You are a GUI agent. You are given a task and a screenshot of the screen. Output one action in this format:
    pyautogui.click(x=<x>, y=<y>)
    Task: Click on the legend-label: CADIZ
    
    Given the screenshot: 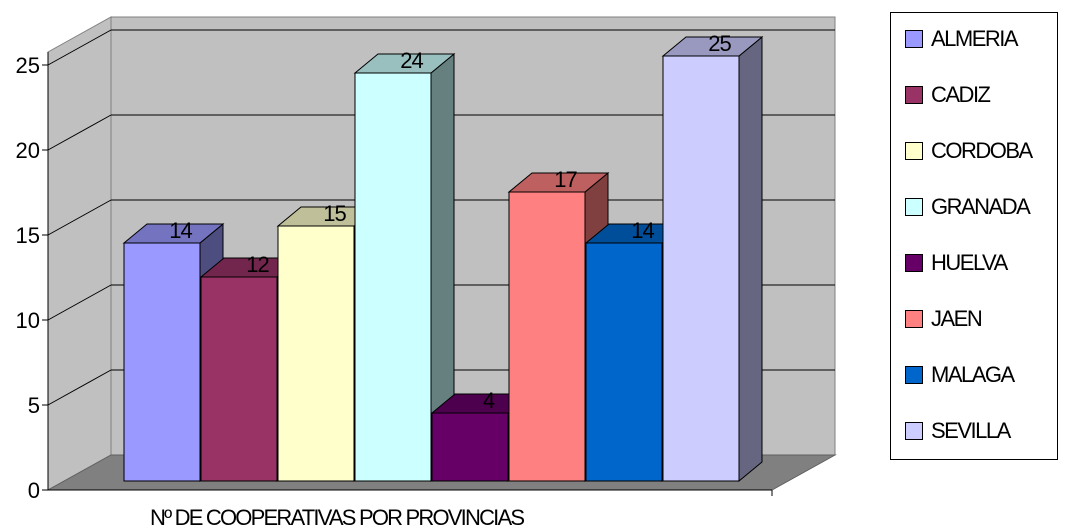 What is the action you would take?
    pyautogui.click(x=961, y=94)
    